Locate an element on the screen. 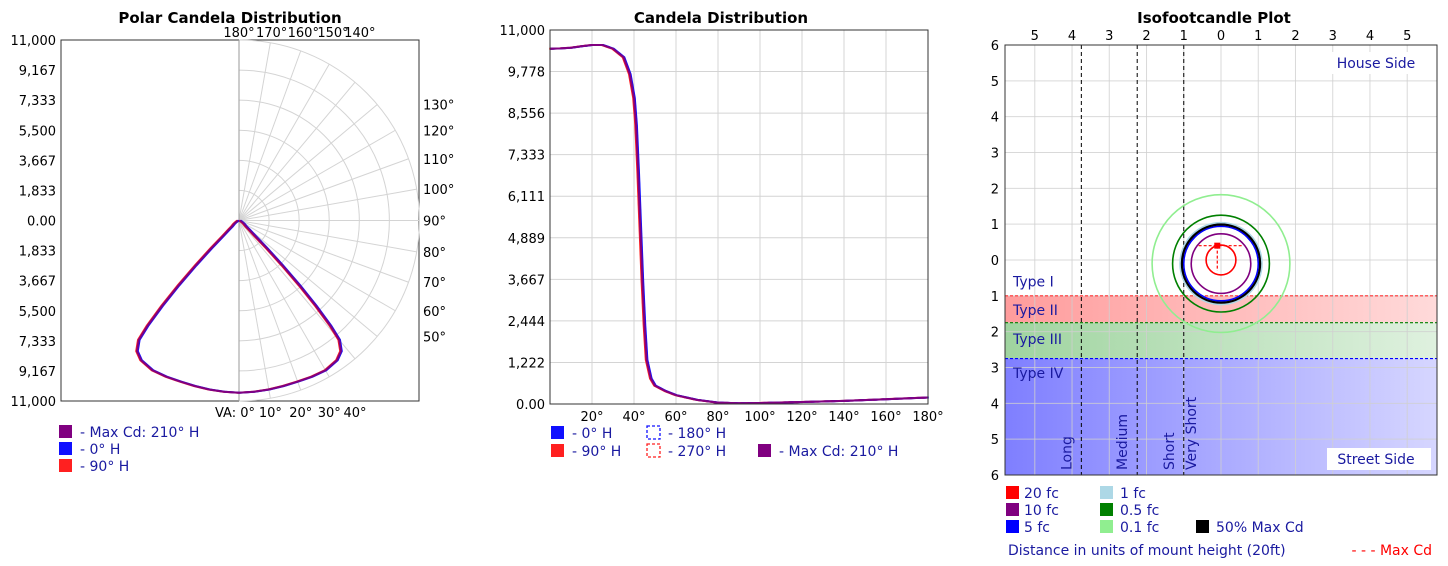  legend-label-20fc: 20 fc is located at coordinates (1041, 494).